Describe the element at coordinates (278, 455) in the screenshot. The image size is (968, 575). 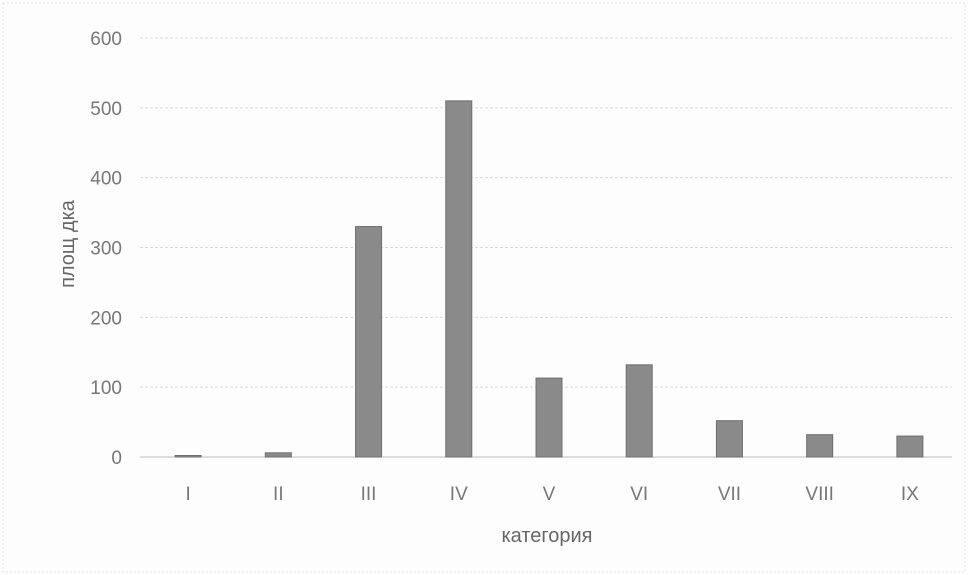
I see `bar-II` at that location.